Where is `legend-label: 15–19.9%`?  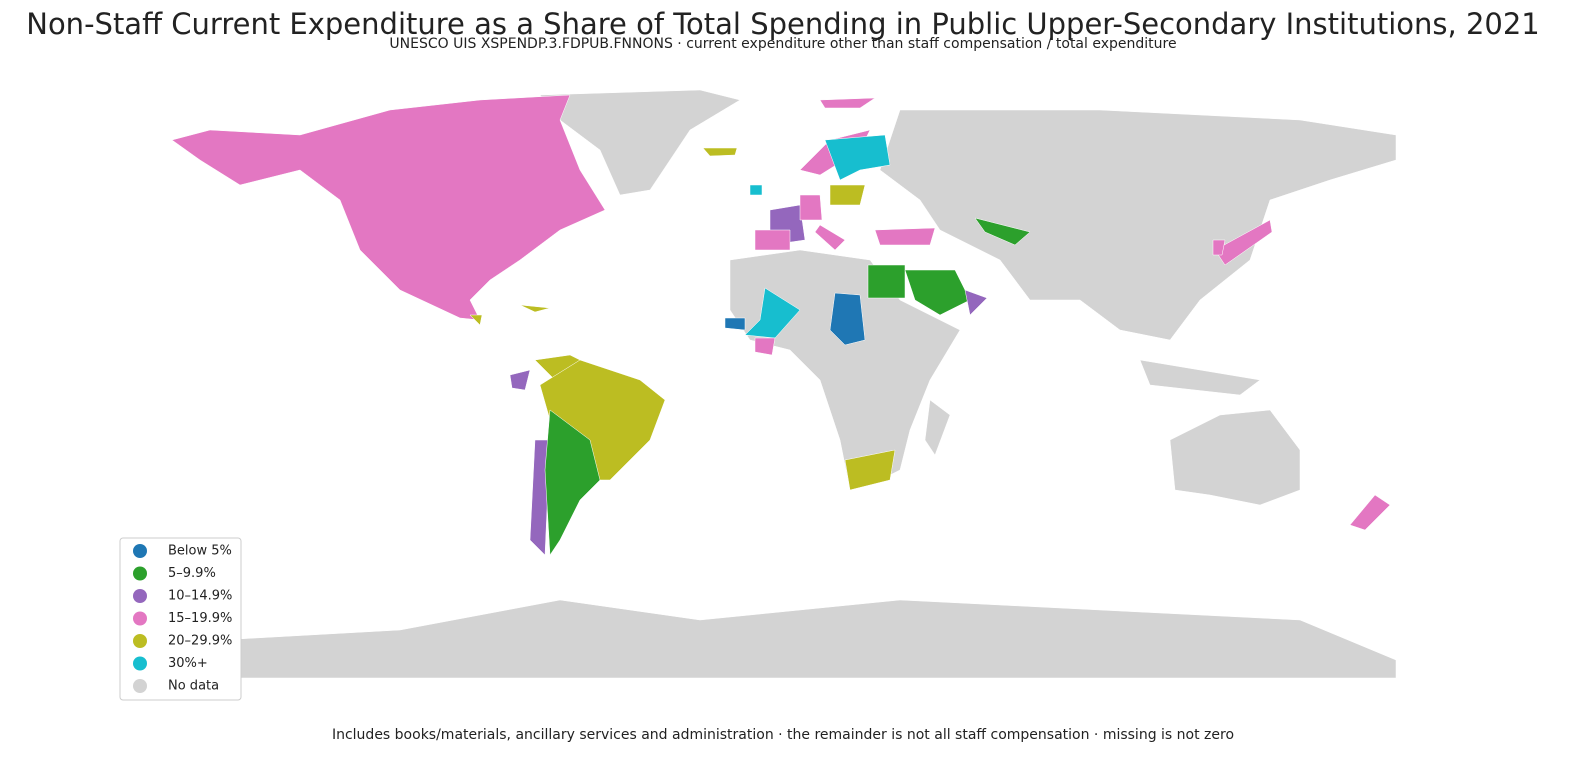 legend-label: 15–19.9% is located at coordinates (200, 618).